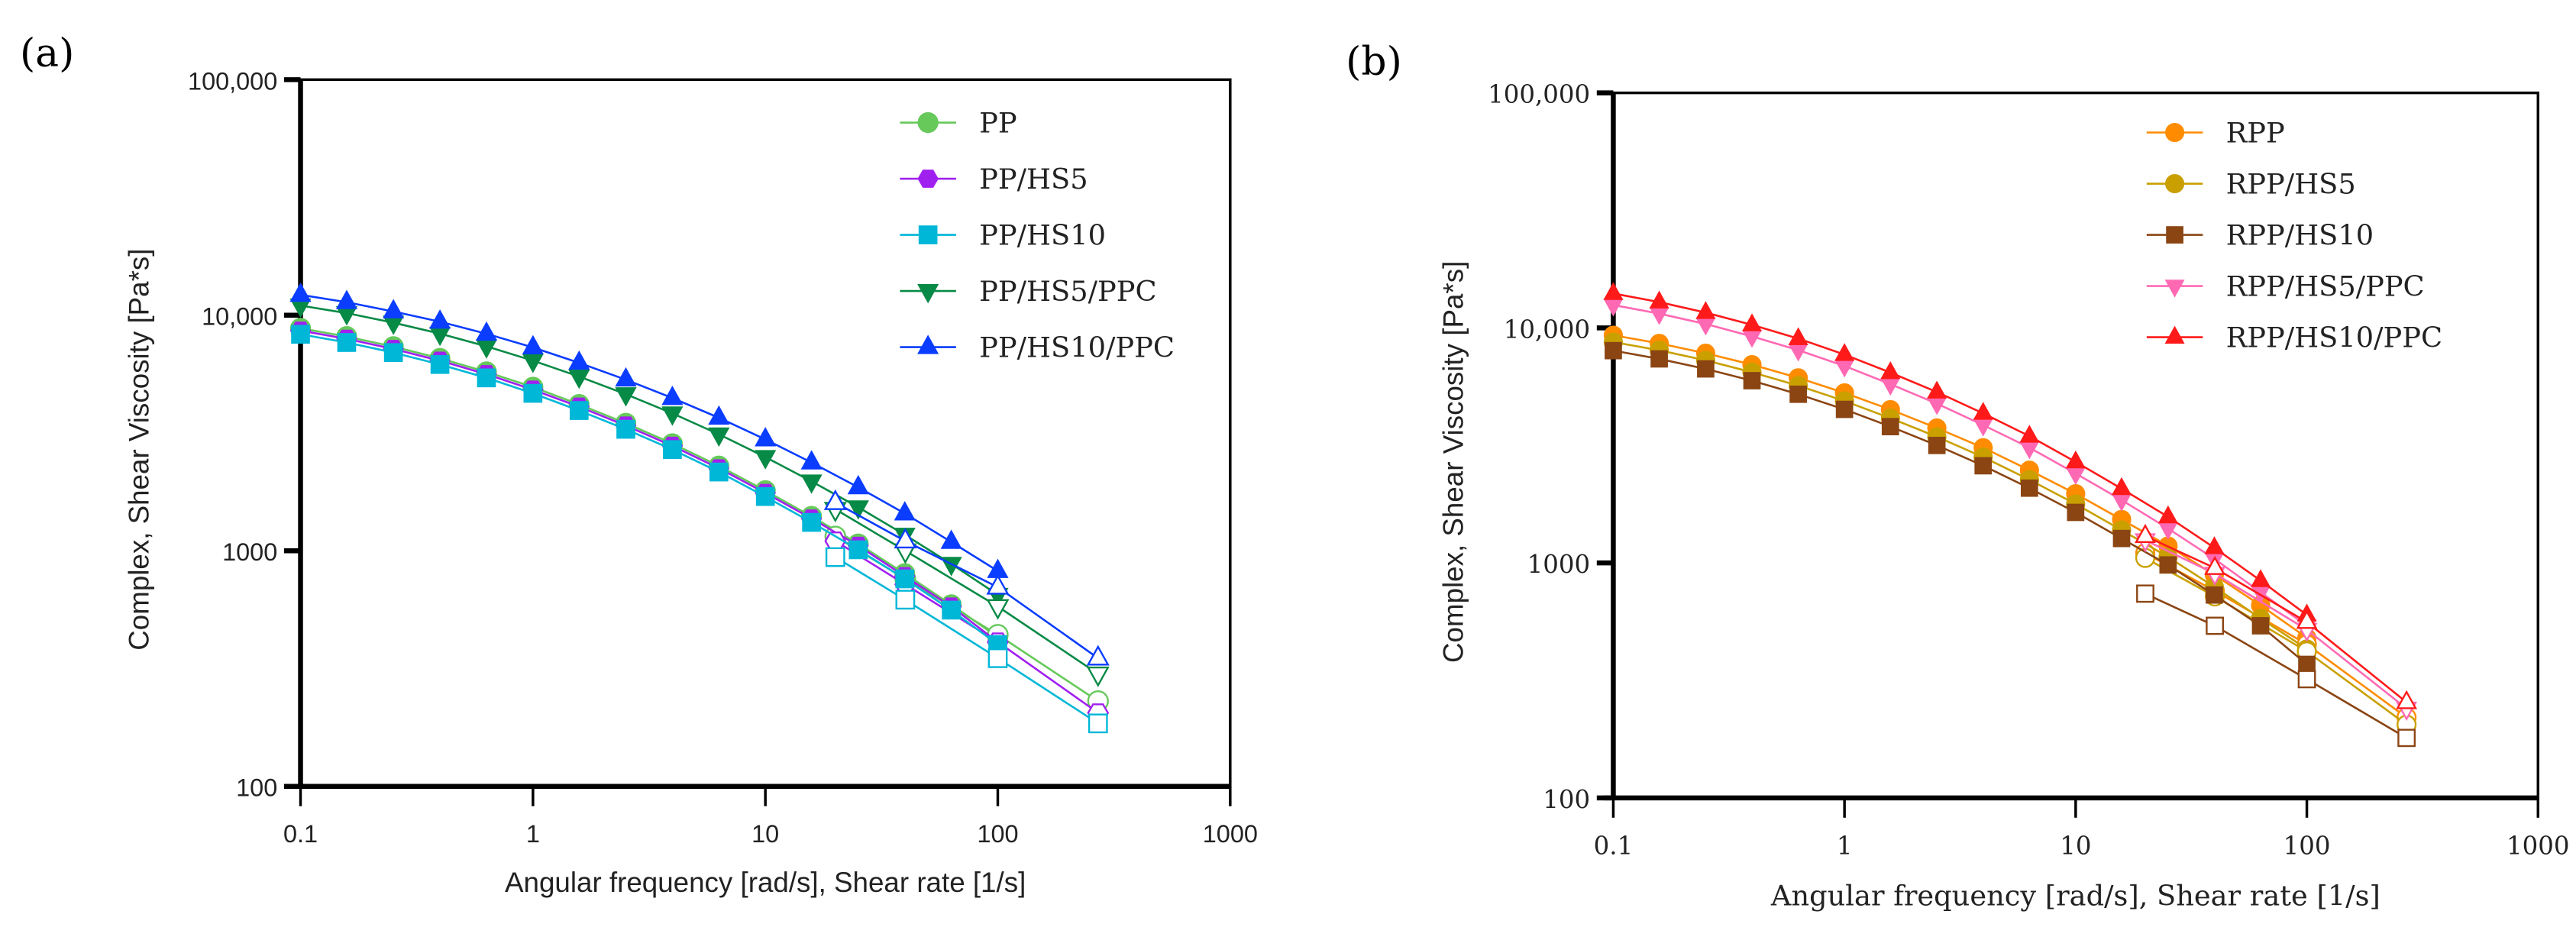 This screenshot has height=937, width=2576. Describe the element at coordinates (1033, 179) in the screenshot. I see `legend-label: PP/HS5` at that location.